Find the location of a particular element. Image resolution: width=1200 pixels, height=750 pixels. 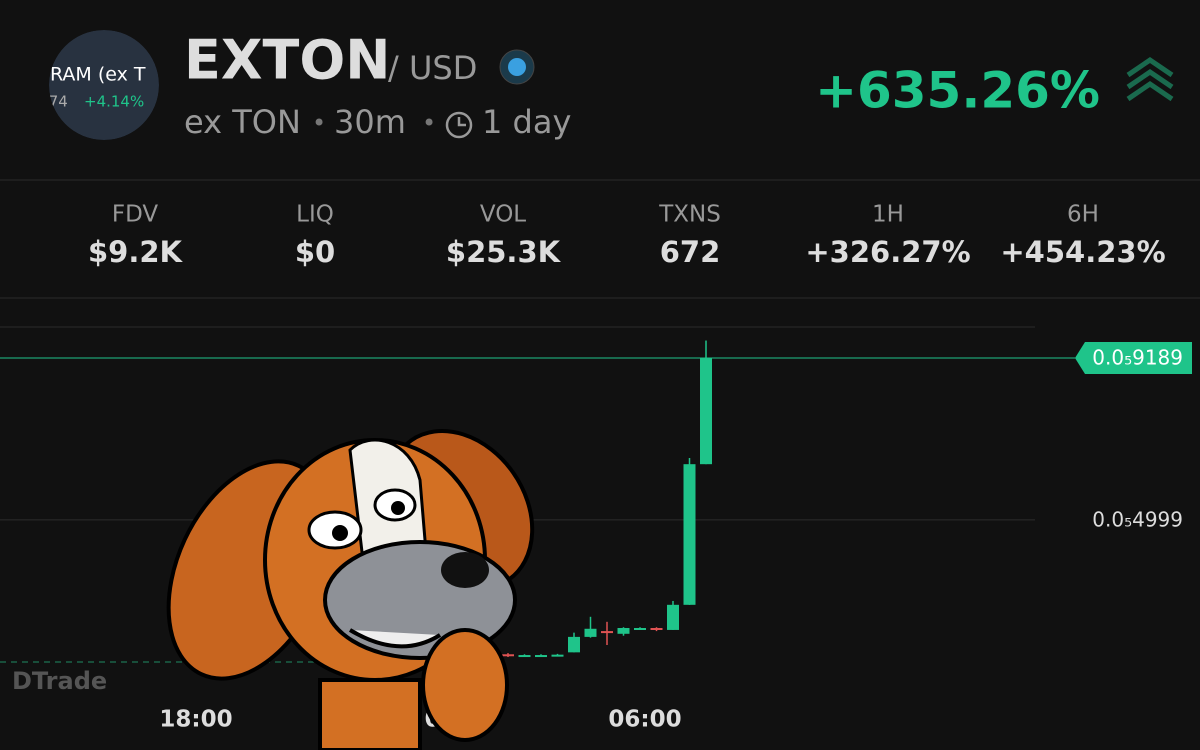

stat-label: VOL is located at coordinates (503, 215).